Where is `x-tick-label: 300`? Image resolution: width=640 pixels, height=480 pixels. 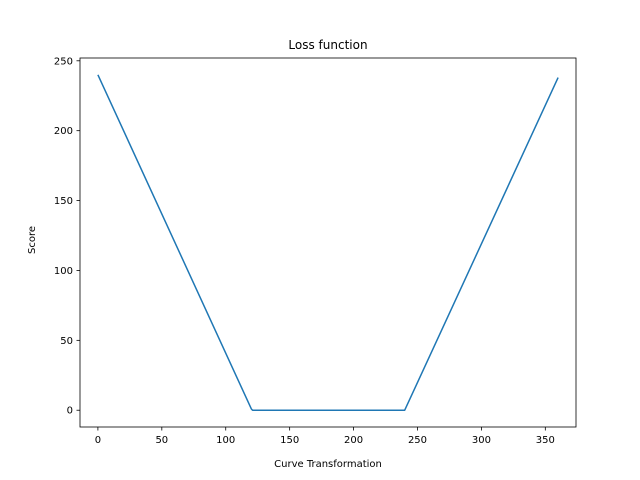 x-tick-label: 300 is located at coordinates (481, 440).